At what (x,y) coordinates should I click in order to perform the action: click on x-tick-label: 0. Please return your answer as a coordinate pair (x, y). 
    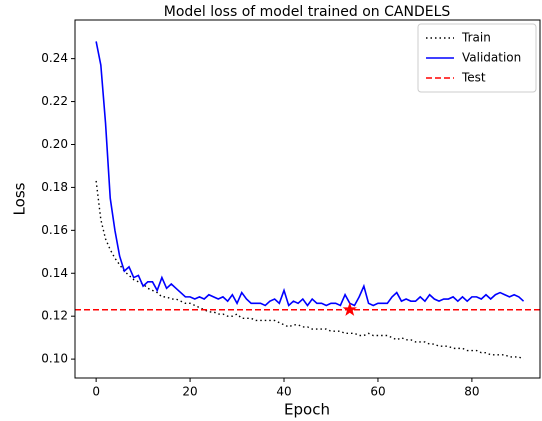
    Looking at the image, I should click on (96, 392).